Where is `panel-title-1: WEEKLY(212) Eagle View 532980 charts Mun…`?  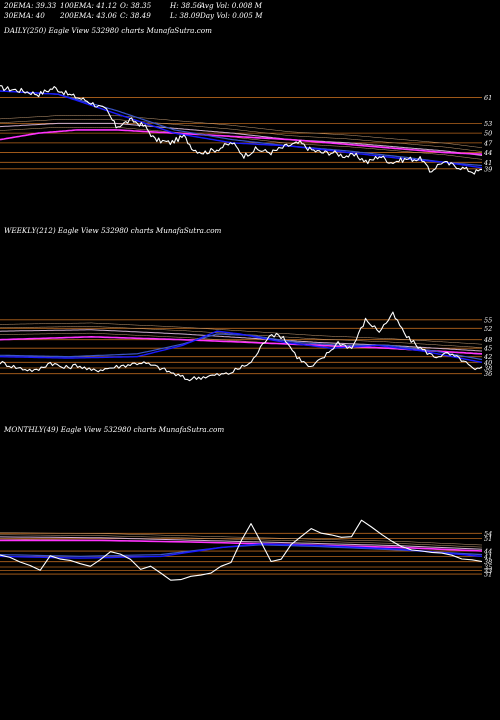
panel-title-1: WEEKLY(212) Eagle View 532980 charts Mun… is located at coordinates (113, 230).